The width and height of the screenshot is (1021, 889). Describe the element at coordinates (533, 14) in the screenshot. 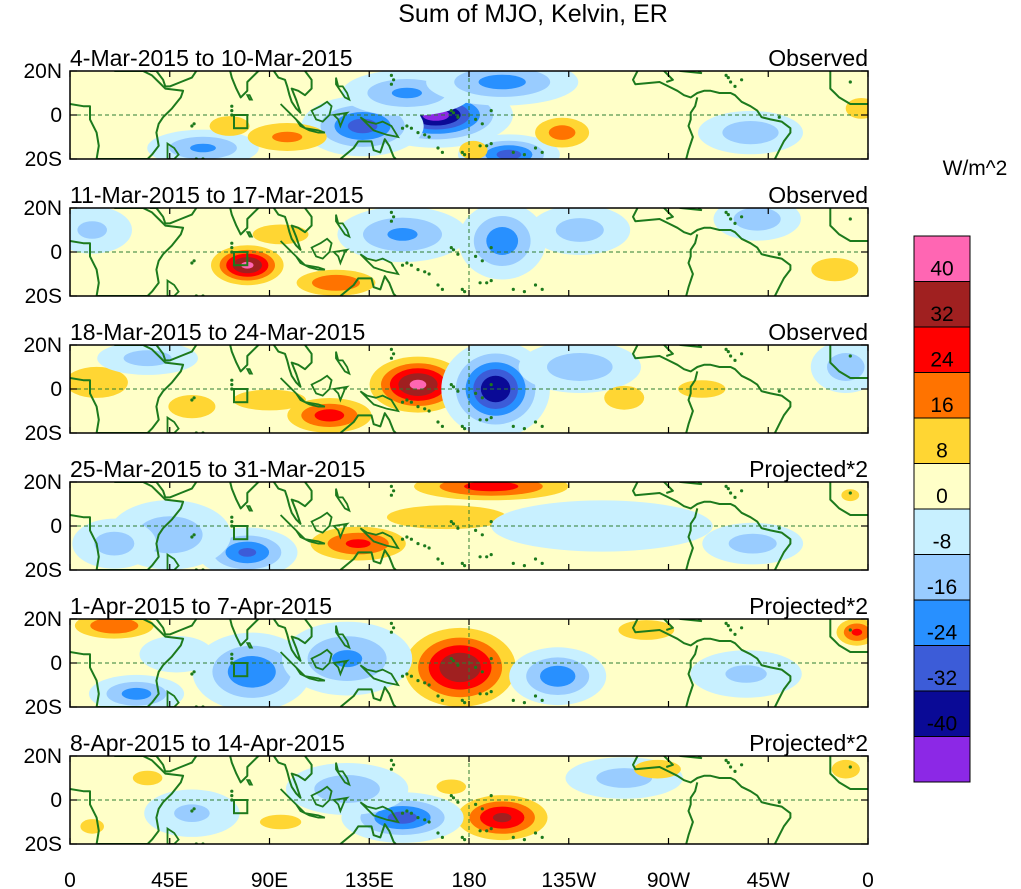

I see `figure-title: Sum of MJO, Kelvin, ER` at that location.